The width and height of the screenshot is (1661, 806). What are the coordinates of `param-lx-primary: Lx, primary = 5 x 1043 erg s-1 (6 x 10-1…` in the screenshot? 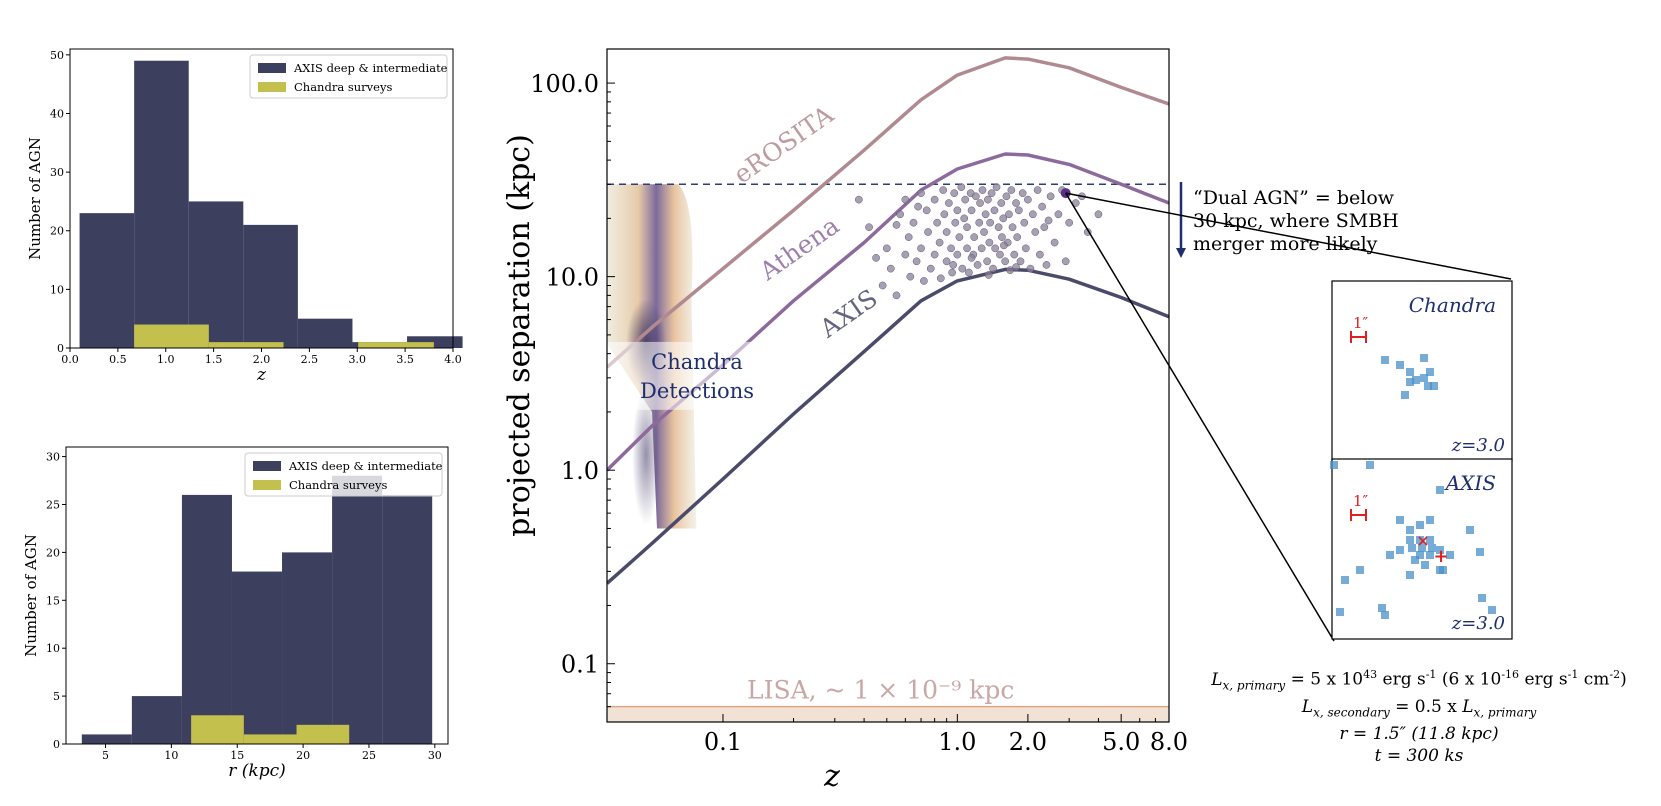 It's located at (1419, 680).